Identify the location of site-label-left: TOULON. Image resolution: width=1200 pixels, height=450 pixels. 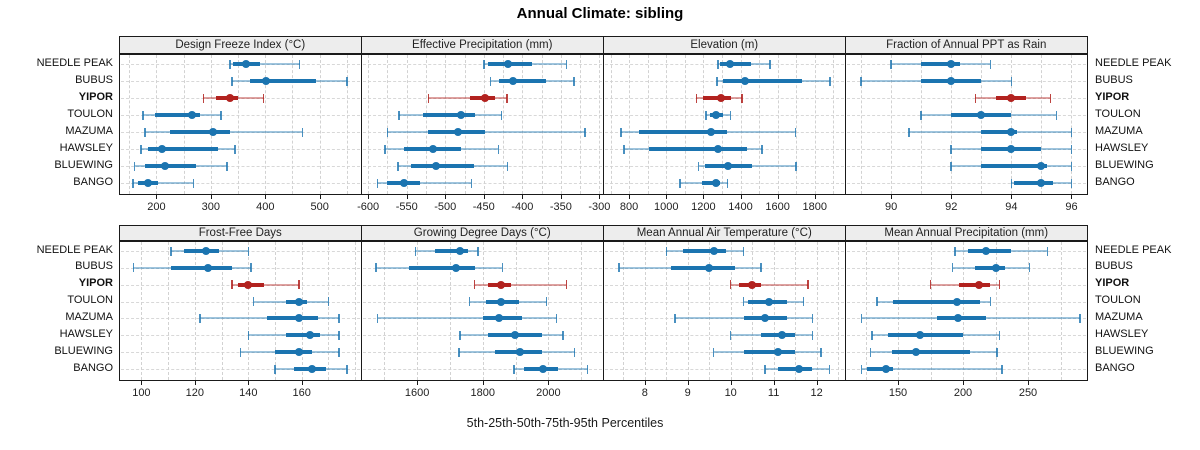
(90, 113).